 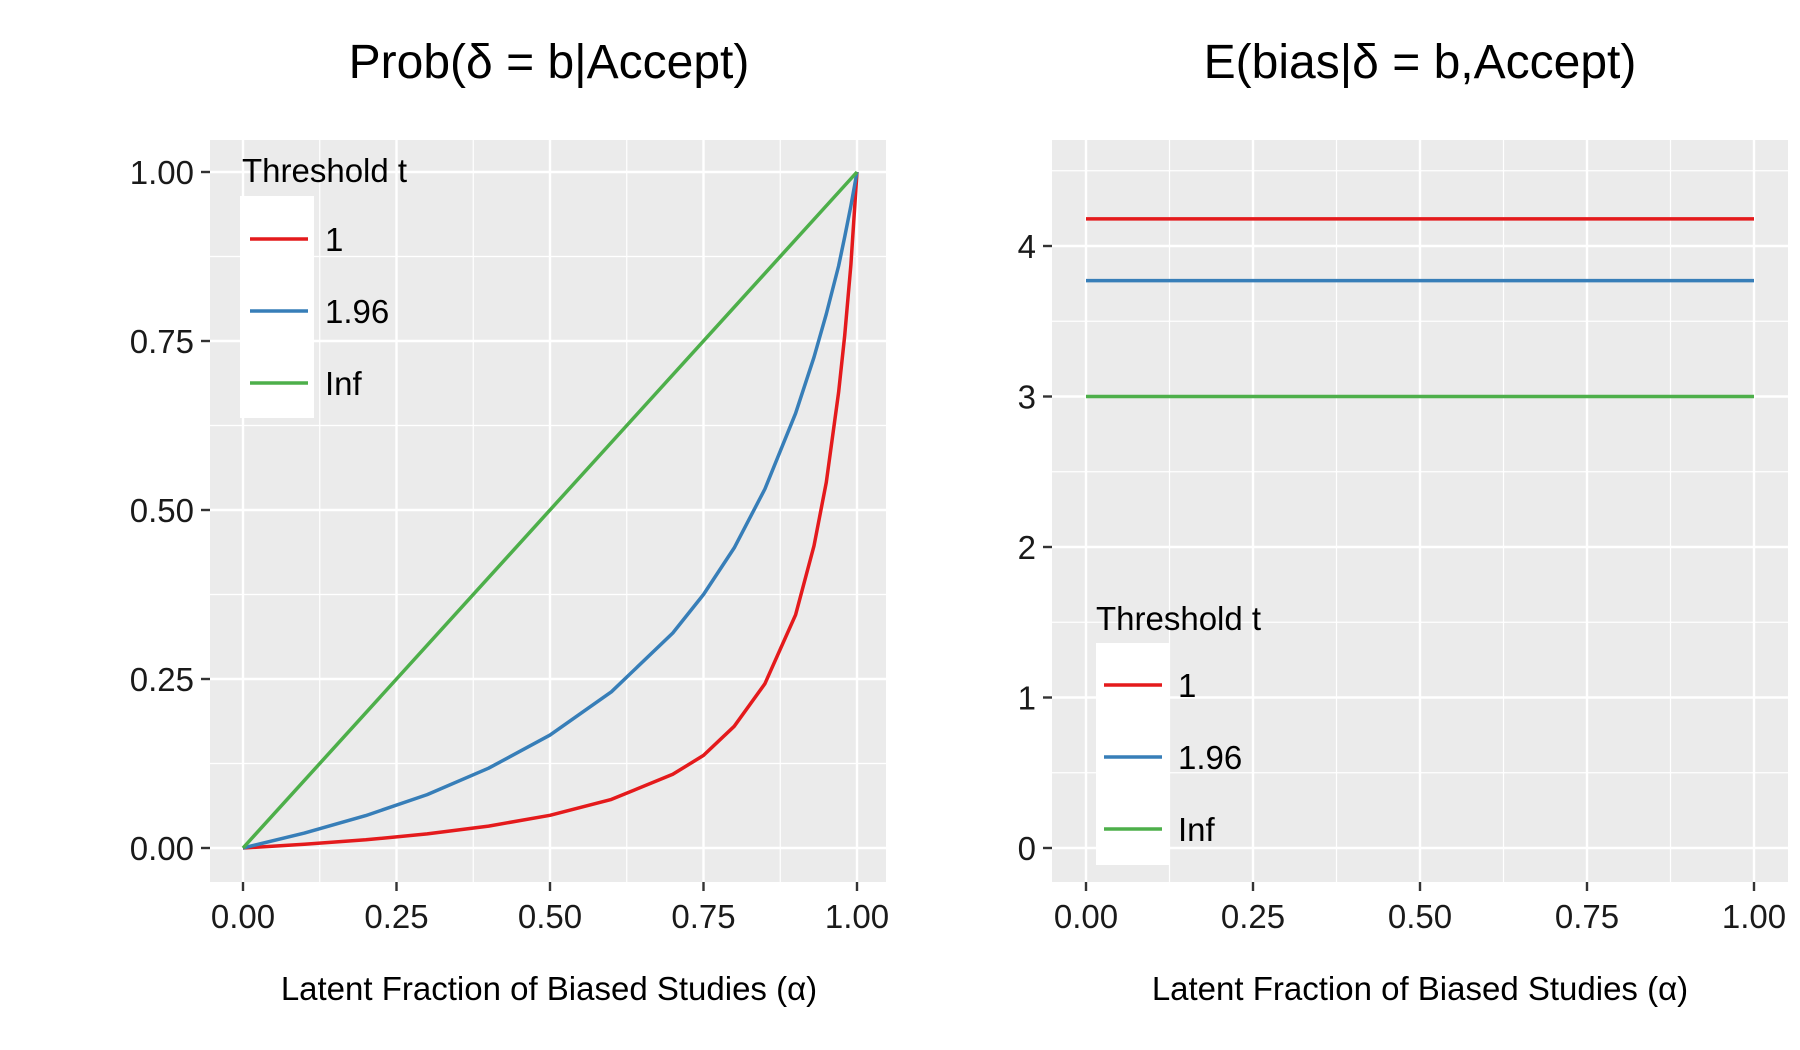 What do you see at coordinates (162, 848) in the screenshot?
I see `y-tick-label: 0.00` at bounding box center [162, 848].